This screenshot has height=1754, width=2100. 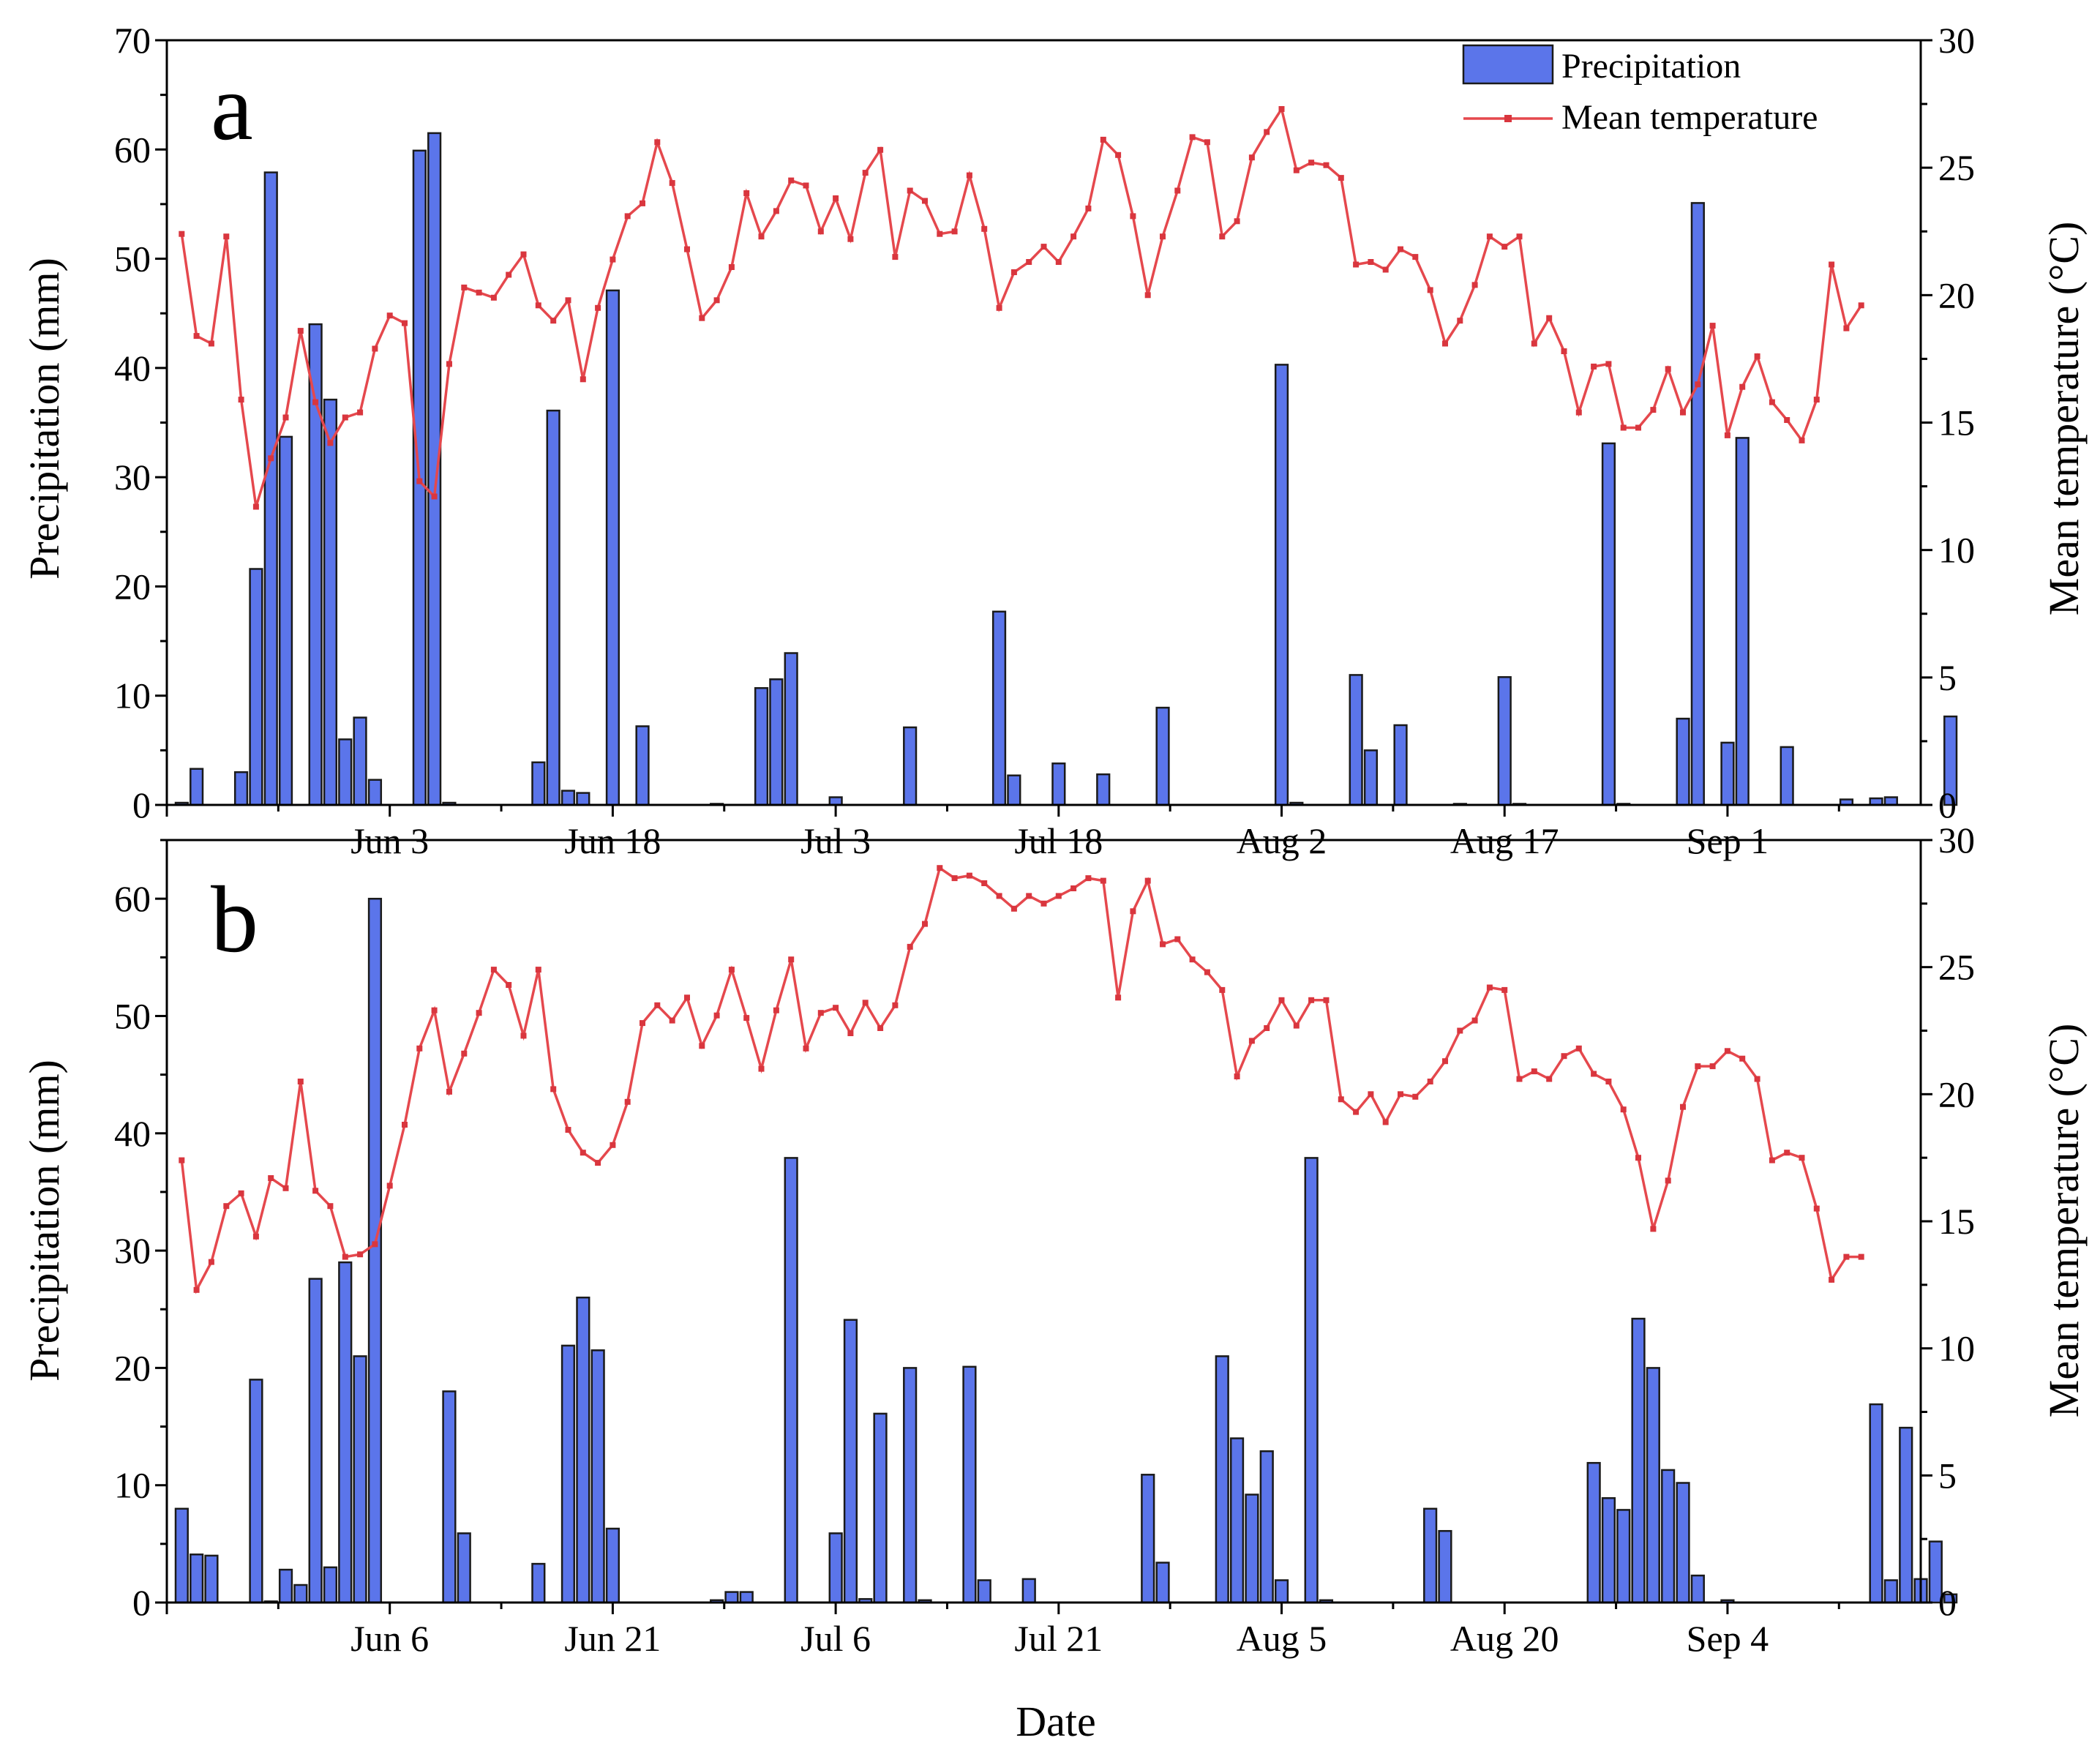 I want to click on right-tick-label: 20, so click(x=1956, y=294).